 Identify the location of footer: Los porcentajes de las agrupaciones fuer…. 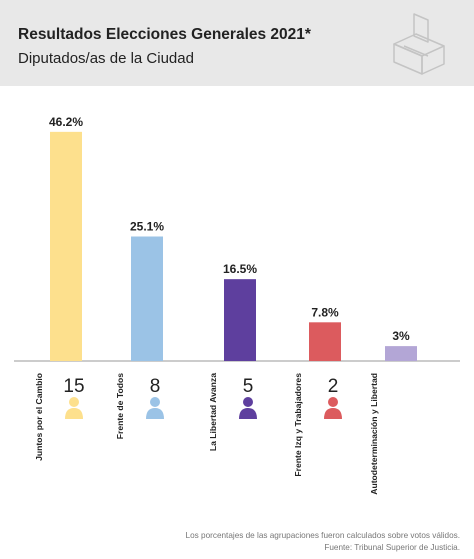
(323, 542).